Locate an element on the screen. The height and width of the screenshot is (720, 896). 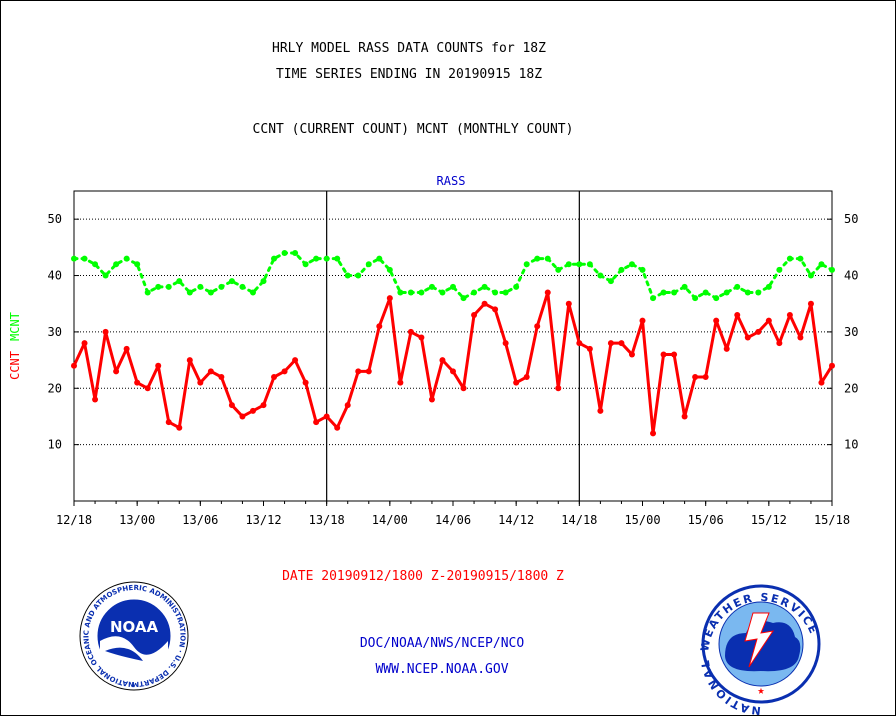
noaa-logo-text: NOAA is located at coordinates (134, 627).